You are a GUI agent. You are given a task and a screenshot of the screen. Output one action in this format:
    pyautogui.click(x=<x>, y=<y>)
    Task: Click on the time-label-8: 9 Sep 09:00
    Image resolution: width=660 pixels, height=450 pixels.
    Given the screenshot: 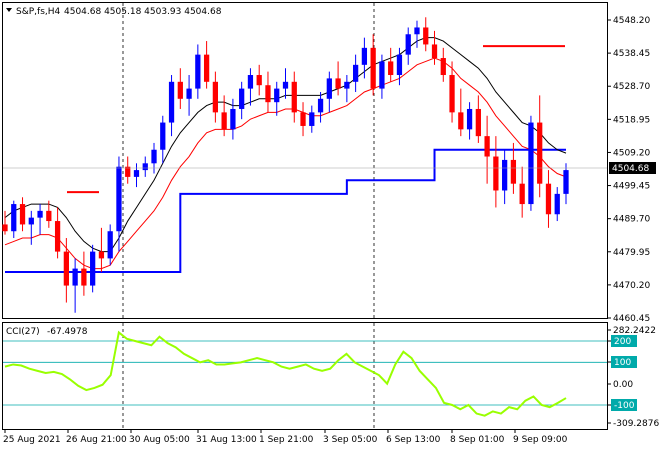 What is the action you would take?
    pyautogui.click(x=540, y=440)
    